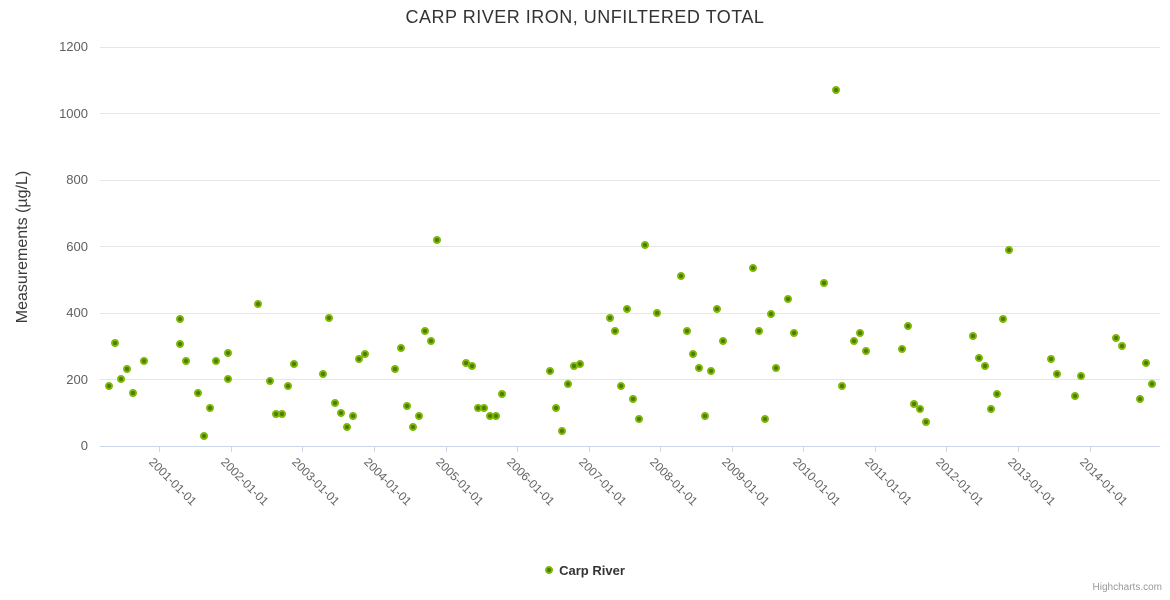 Image resolution: width=1170 pixels, height=600 pixels. What do you see at coordinates (1127, 587) in the screenshot?
I see `highcharts-credits-link: Highcharts.com` at bounding box center [1127, 587].